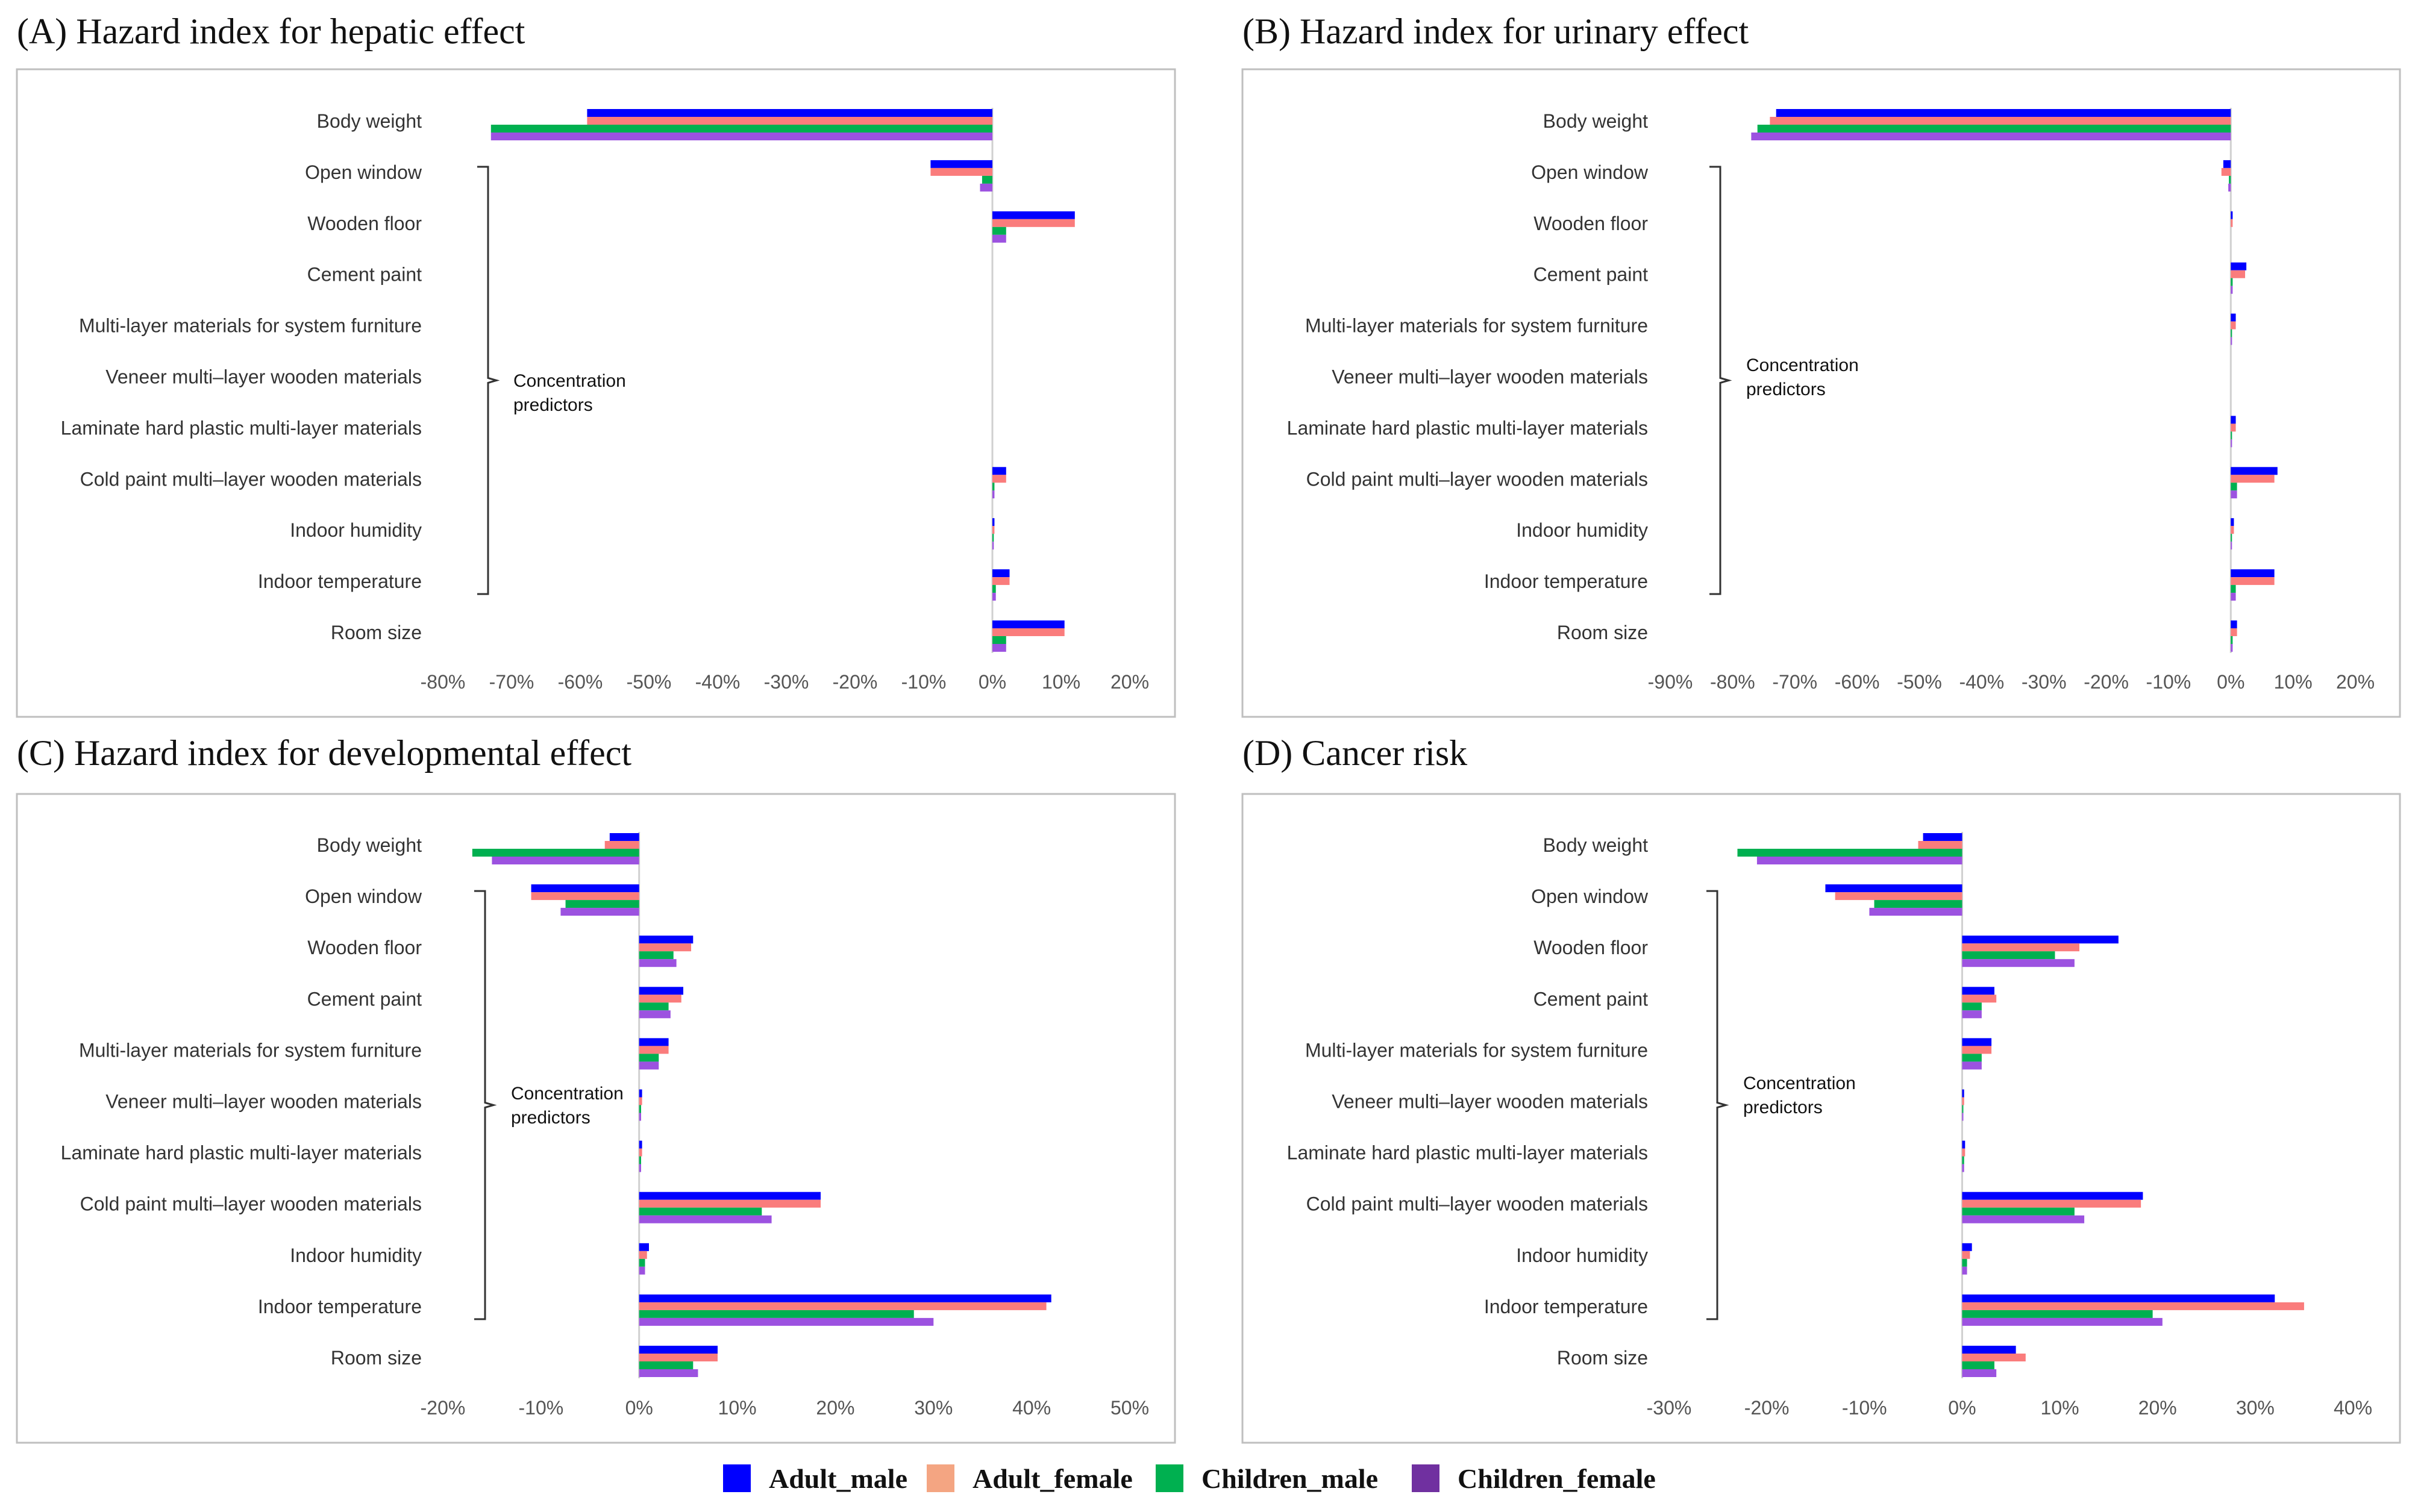  I want to click on legend-label-children-female: Children_female, so click(1557, 1478).